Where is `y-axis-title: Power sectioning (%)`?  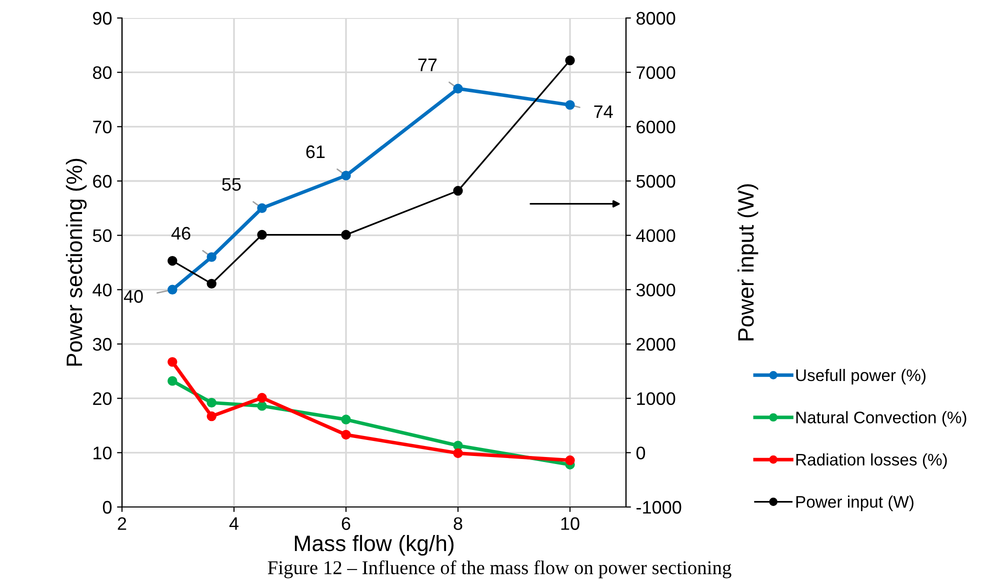
y-axis-title: Power sectioning (%) is located at coordinates (76, 262).